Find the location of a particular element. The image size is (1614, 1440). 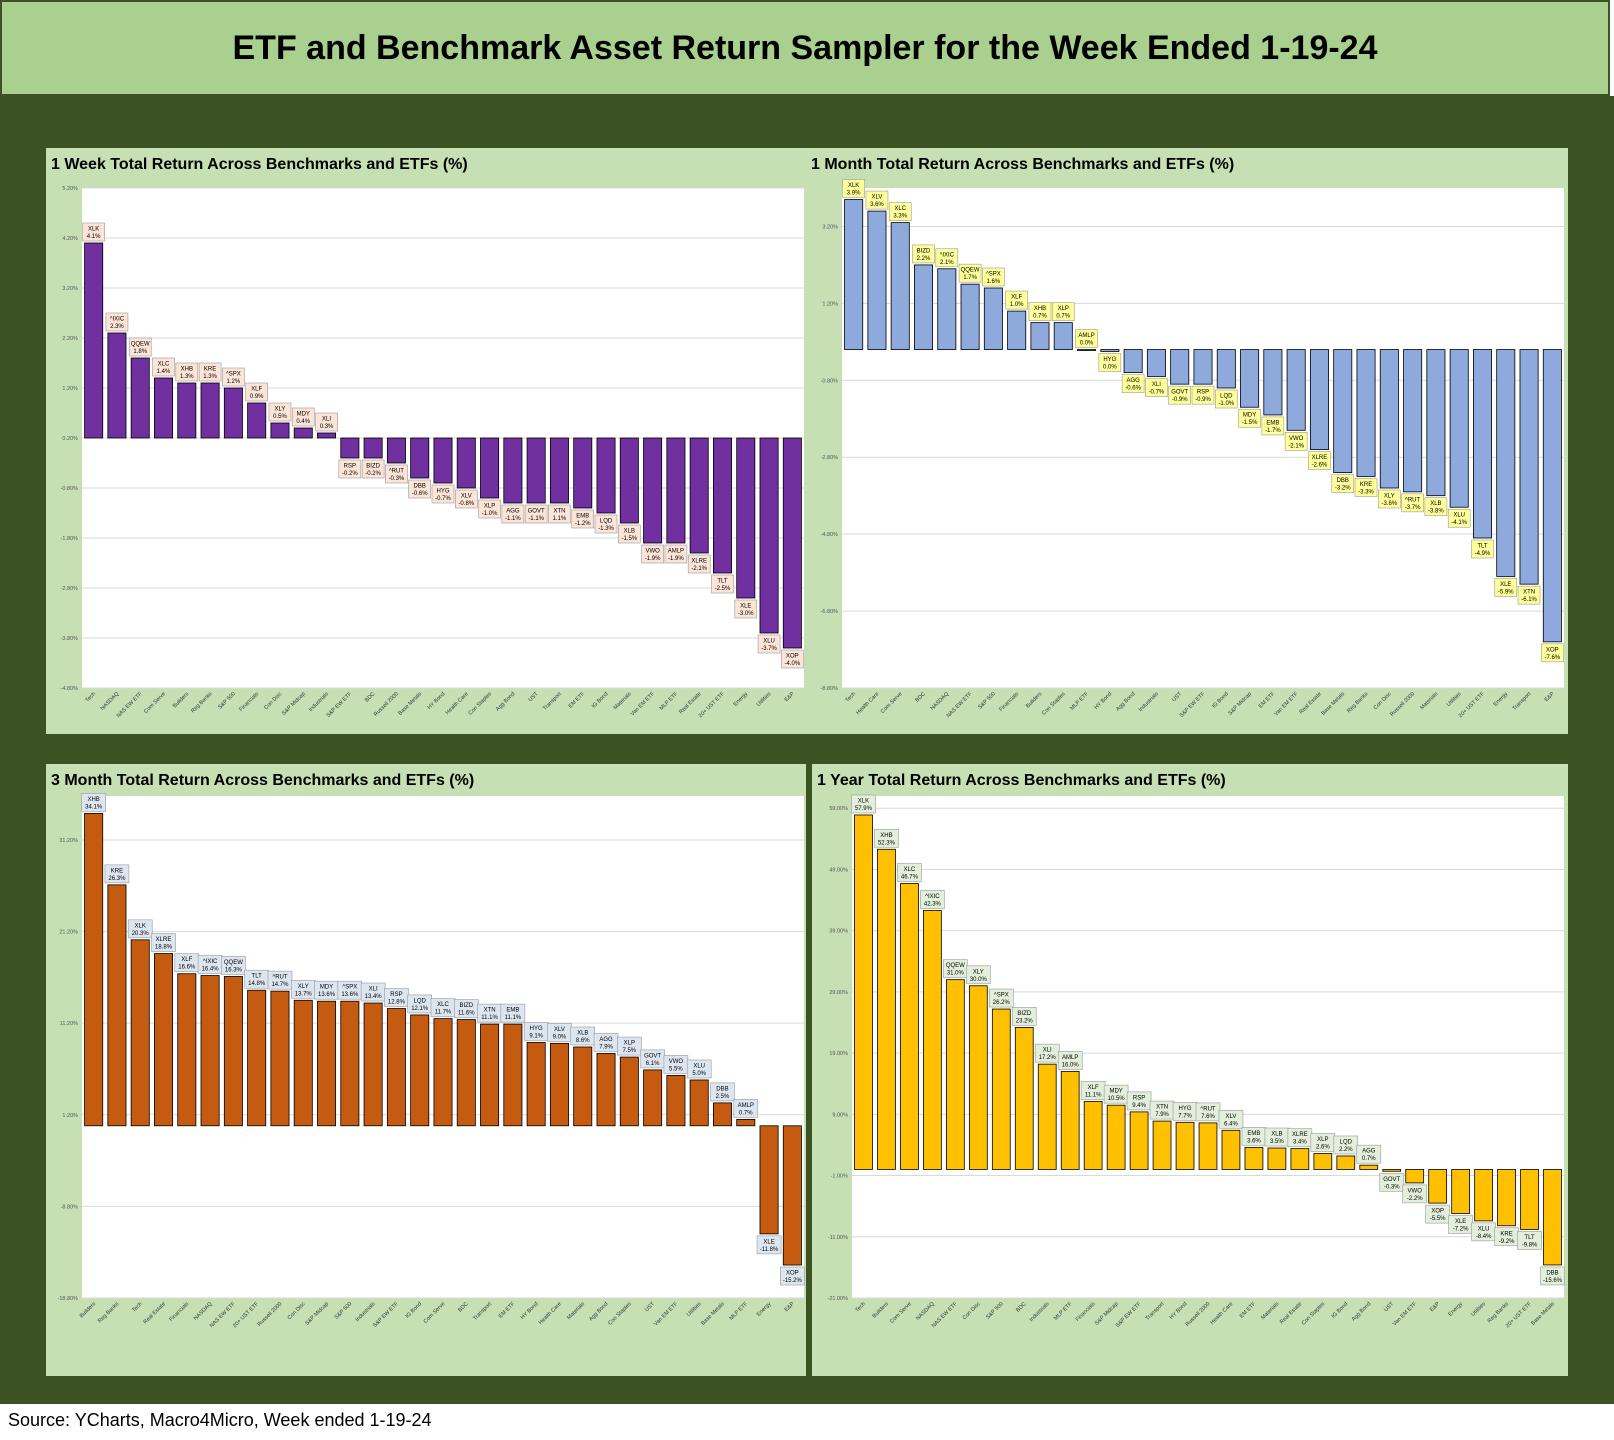

data-label-value: 1.3% is located at coordinates (187, 377).